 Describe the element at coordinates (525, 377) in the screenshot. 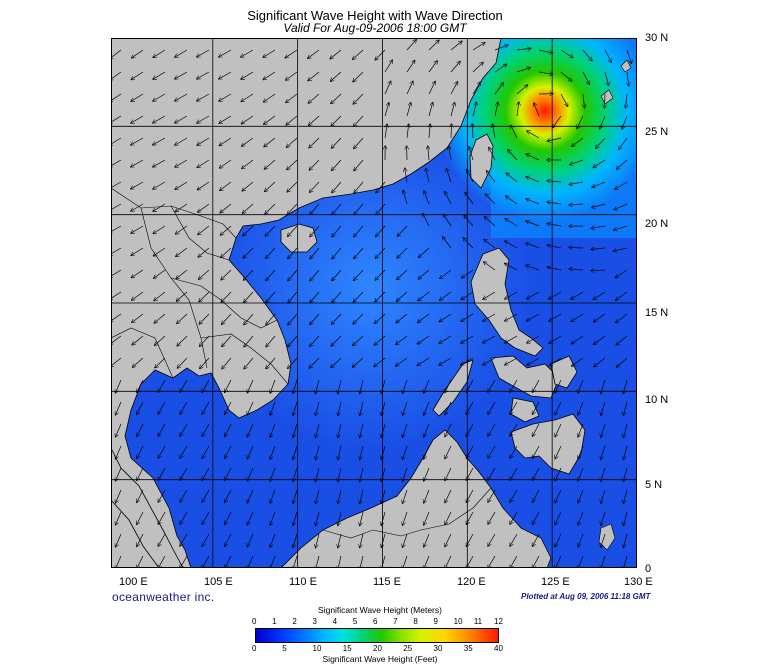

I see `visayas-islands` at that location.